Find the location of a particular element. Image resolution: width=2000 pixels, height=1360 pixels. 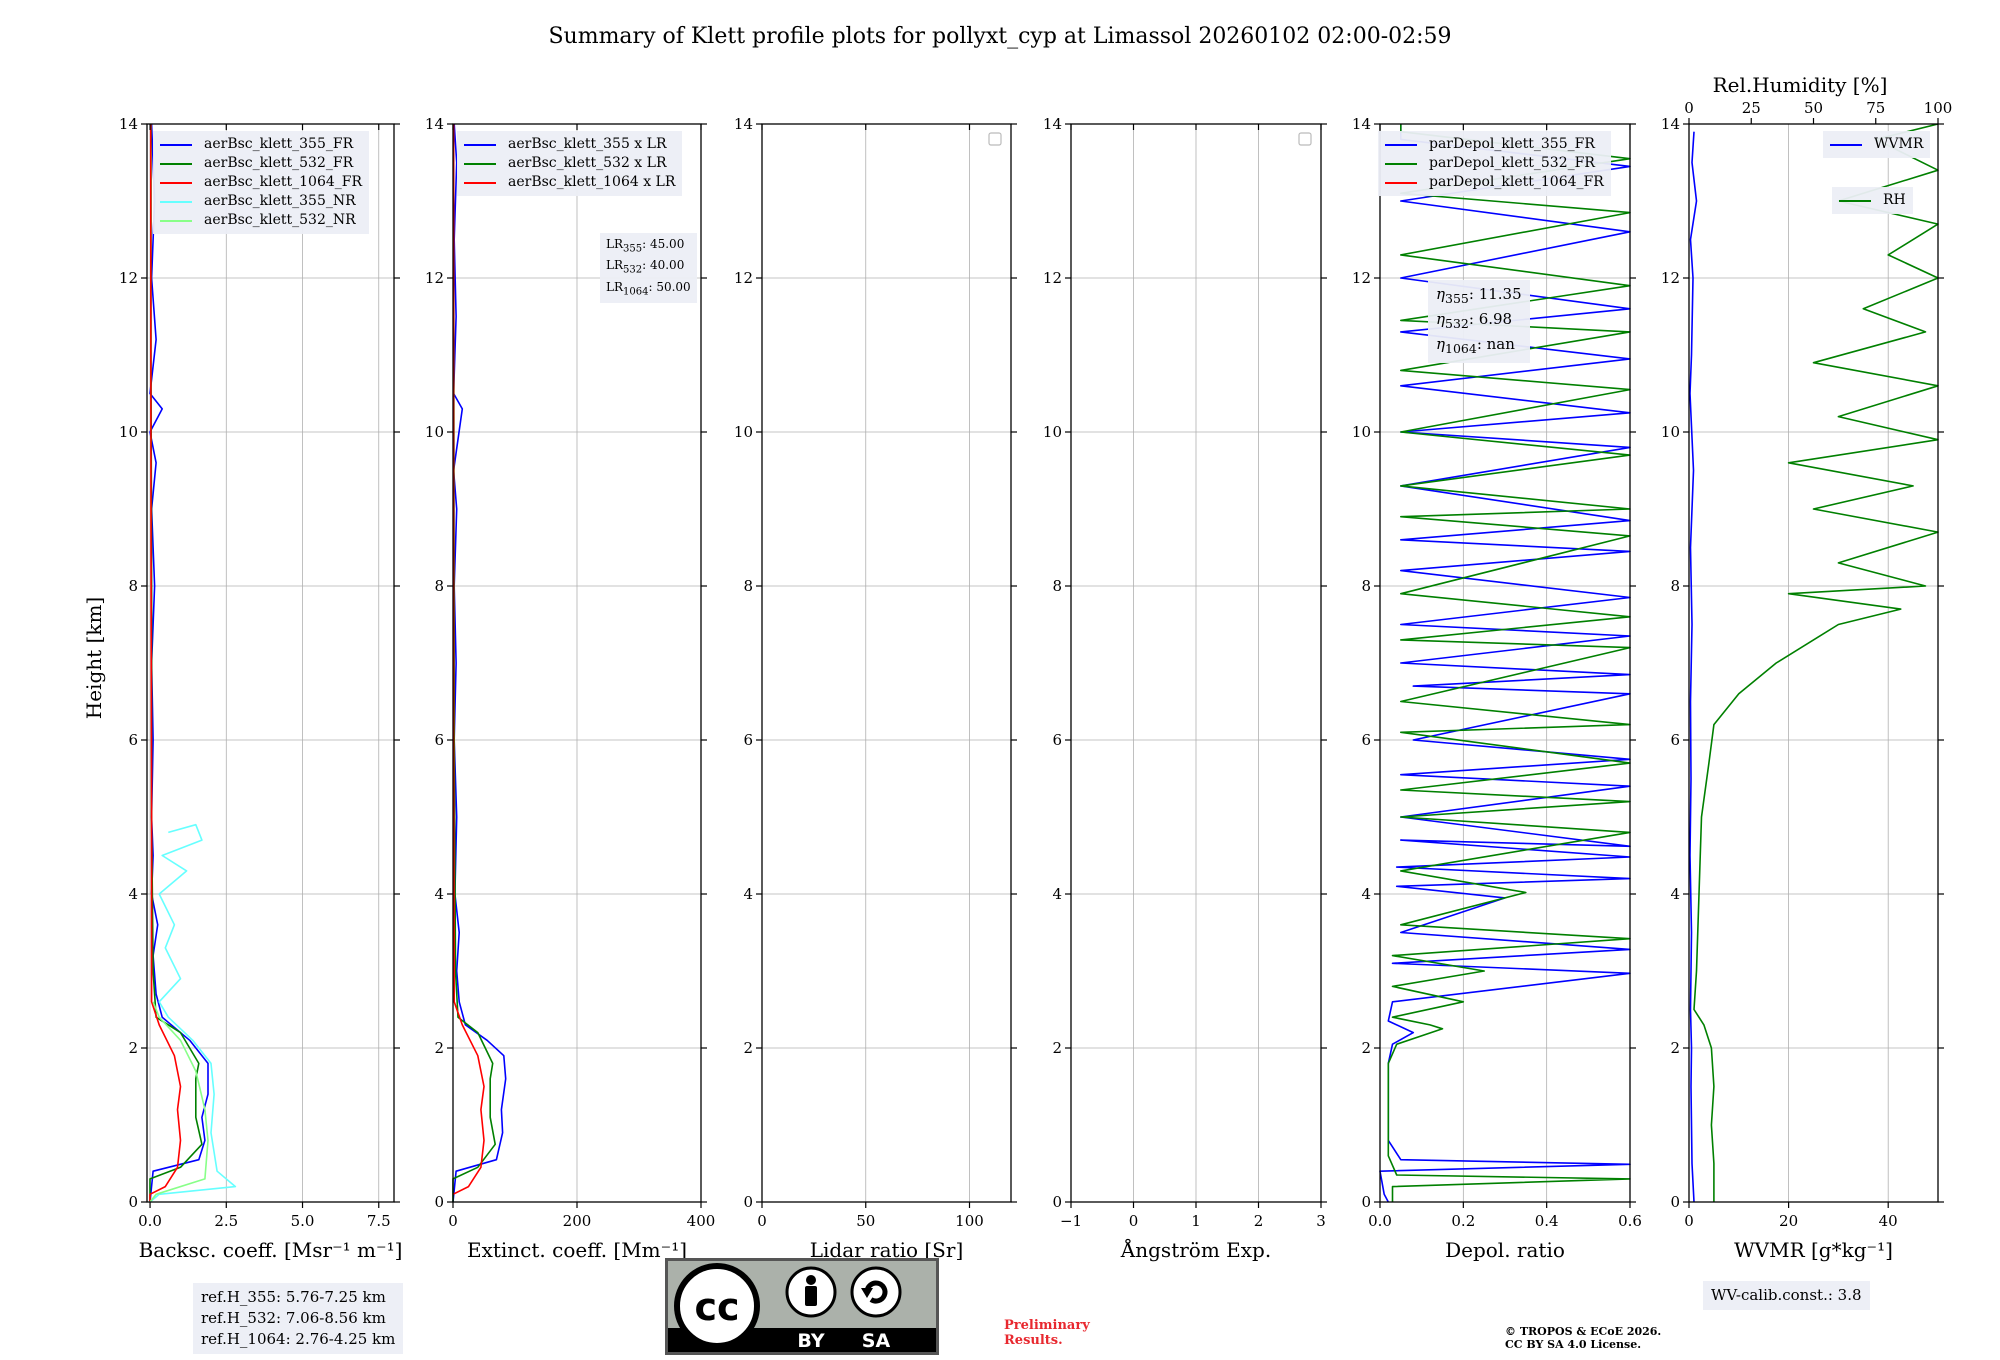

top-tick-label: 75 is located at coordinates (1875, 108).